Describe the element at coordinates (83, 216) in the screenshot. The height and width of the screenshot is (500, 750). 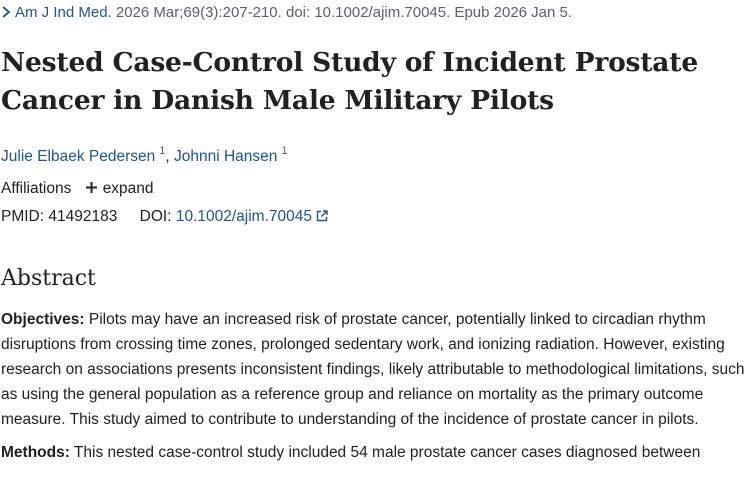
I see `pmid-value: 41492183` at that location.